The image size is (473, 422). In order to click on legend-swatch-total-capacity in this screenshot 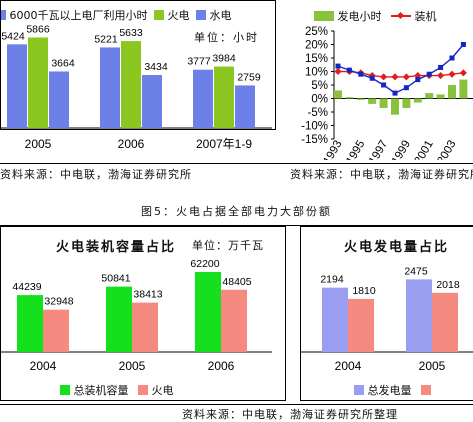, I will do `click(65, 390)`.